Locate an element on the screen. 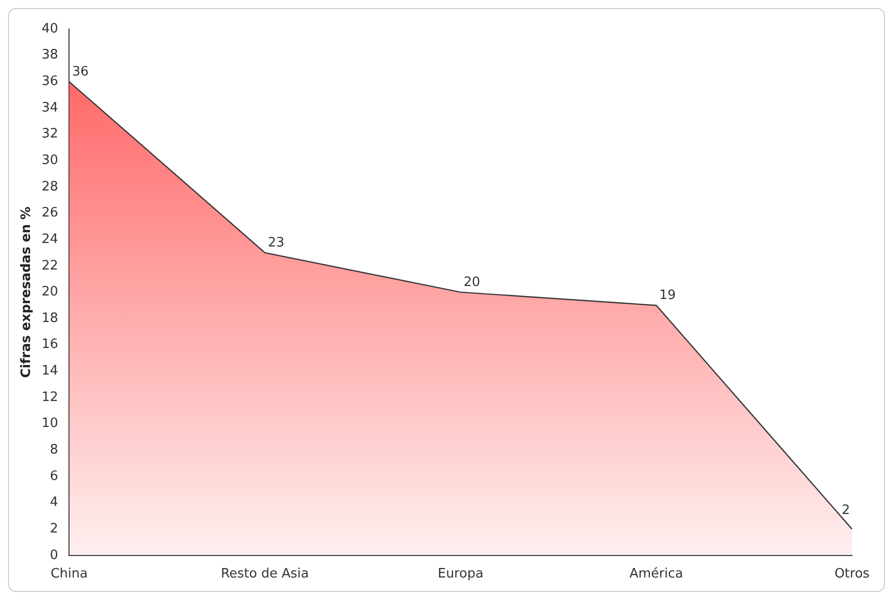 This screenshot has height=600, width=893. data-label: 2 is located at coordinates (846, 510).